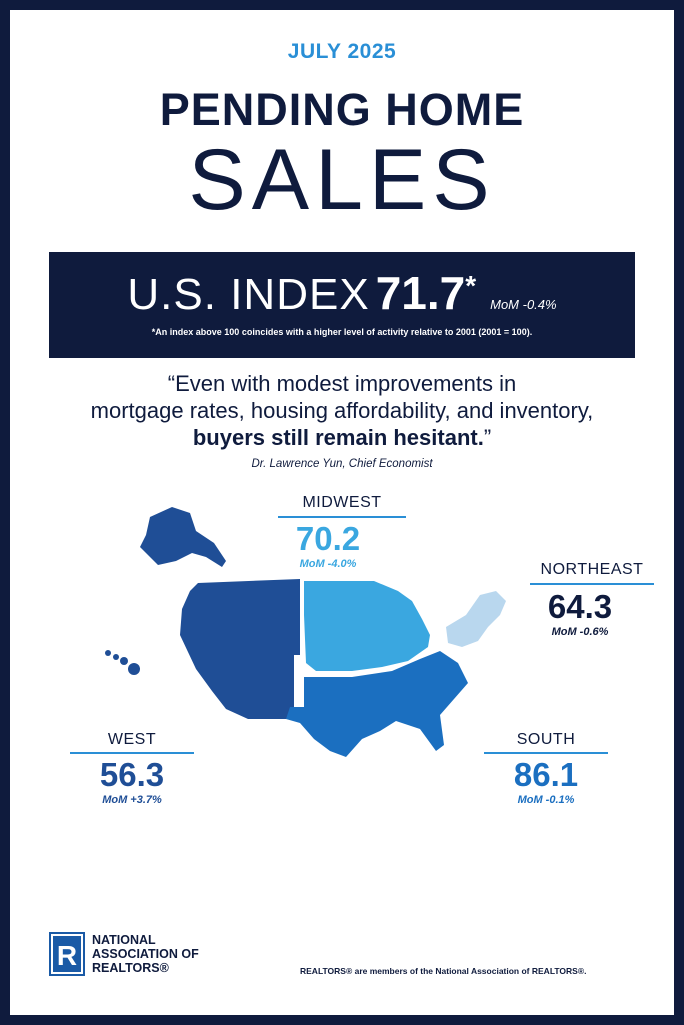 Image resolution: width=684 pixels, height=1025 pixels. What do you see at coordinates (487, 437) in the screenshot?
I see `quote-close-mark: ”` at bounding box center [487, 437].